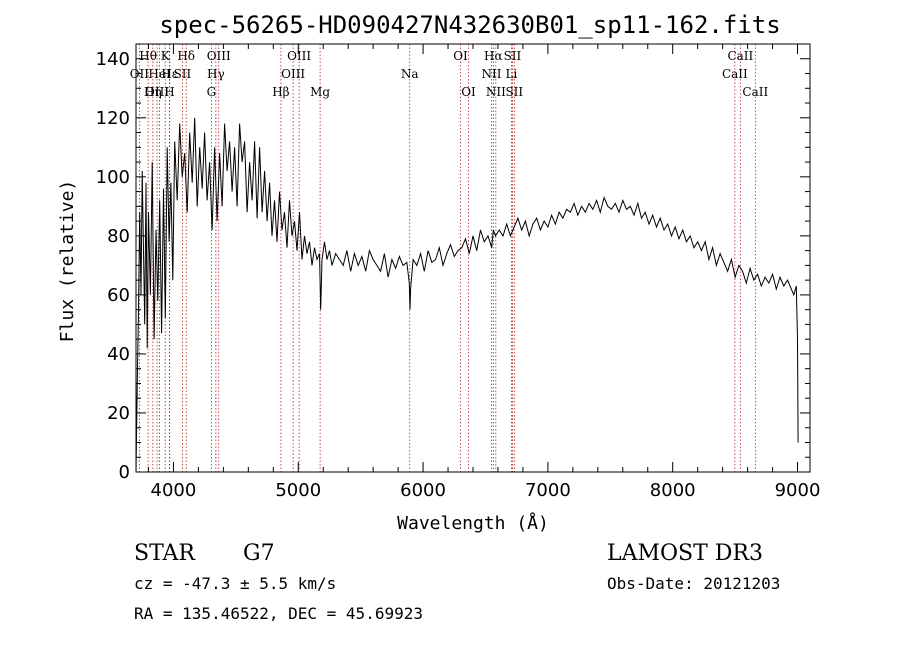 The image size is (900, 649). What do you see at coordinates (410, 74) in the screenshot?
I see `spectral-line-label: Na` at bounding box center [410, 74].